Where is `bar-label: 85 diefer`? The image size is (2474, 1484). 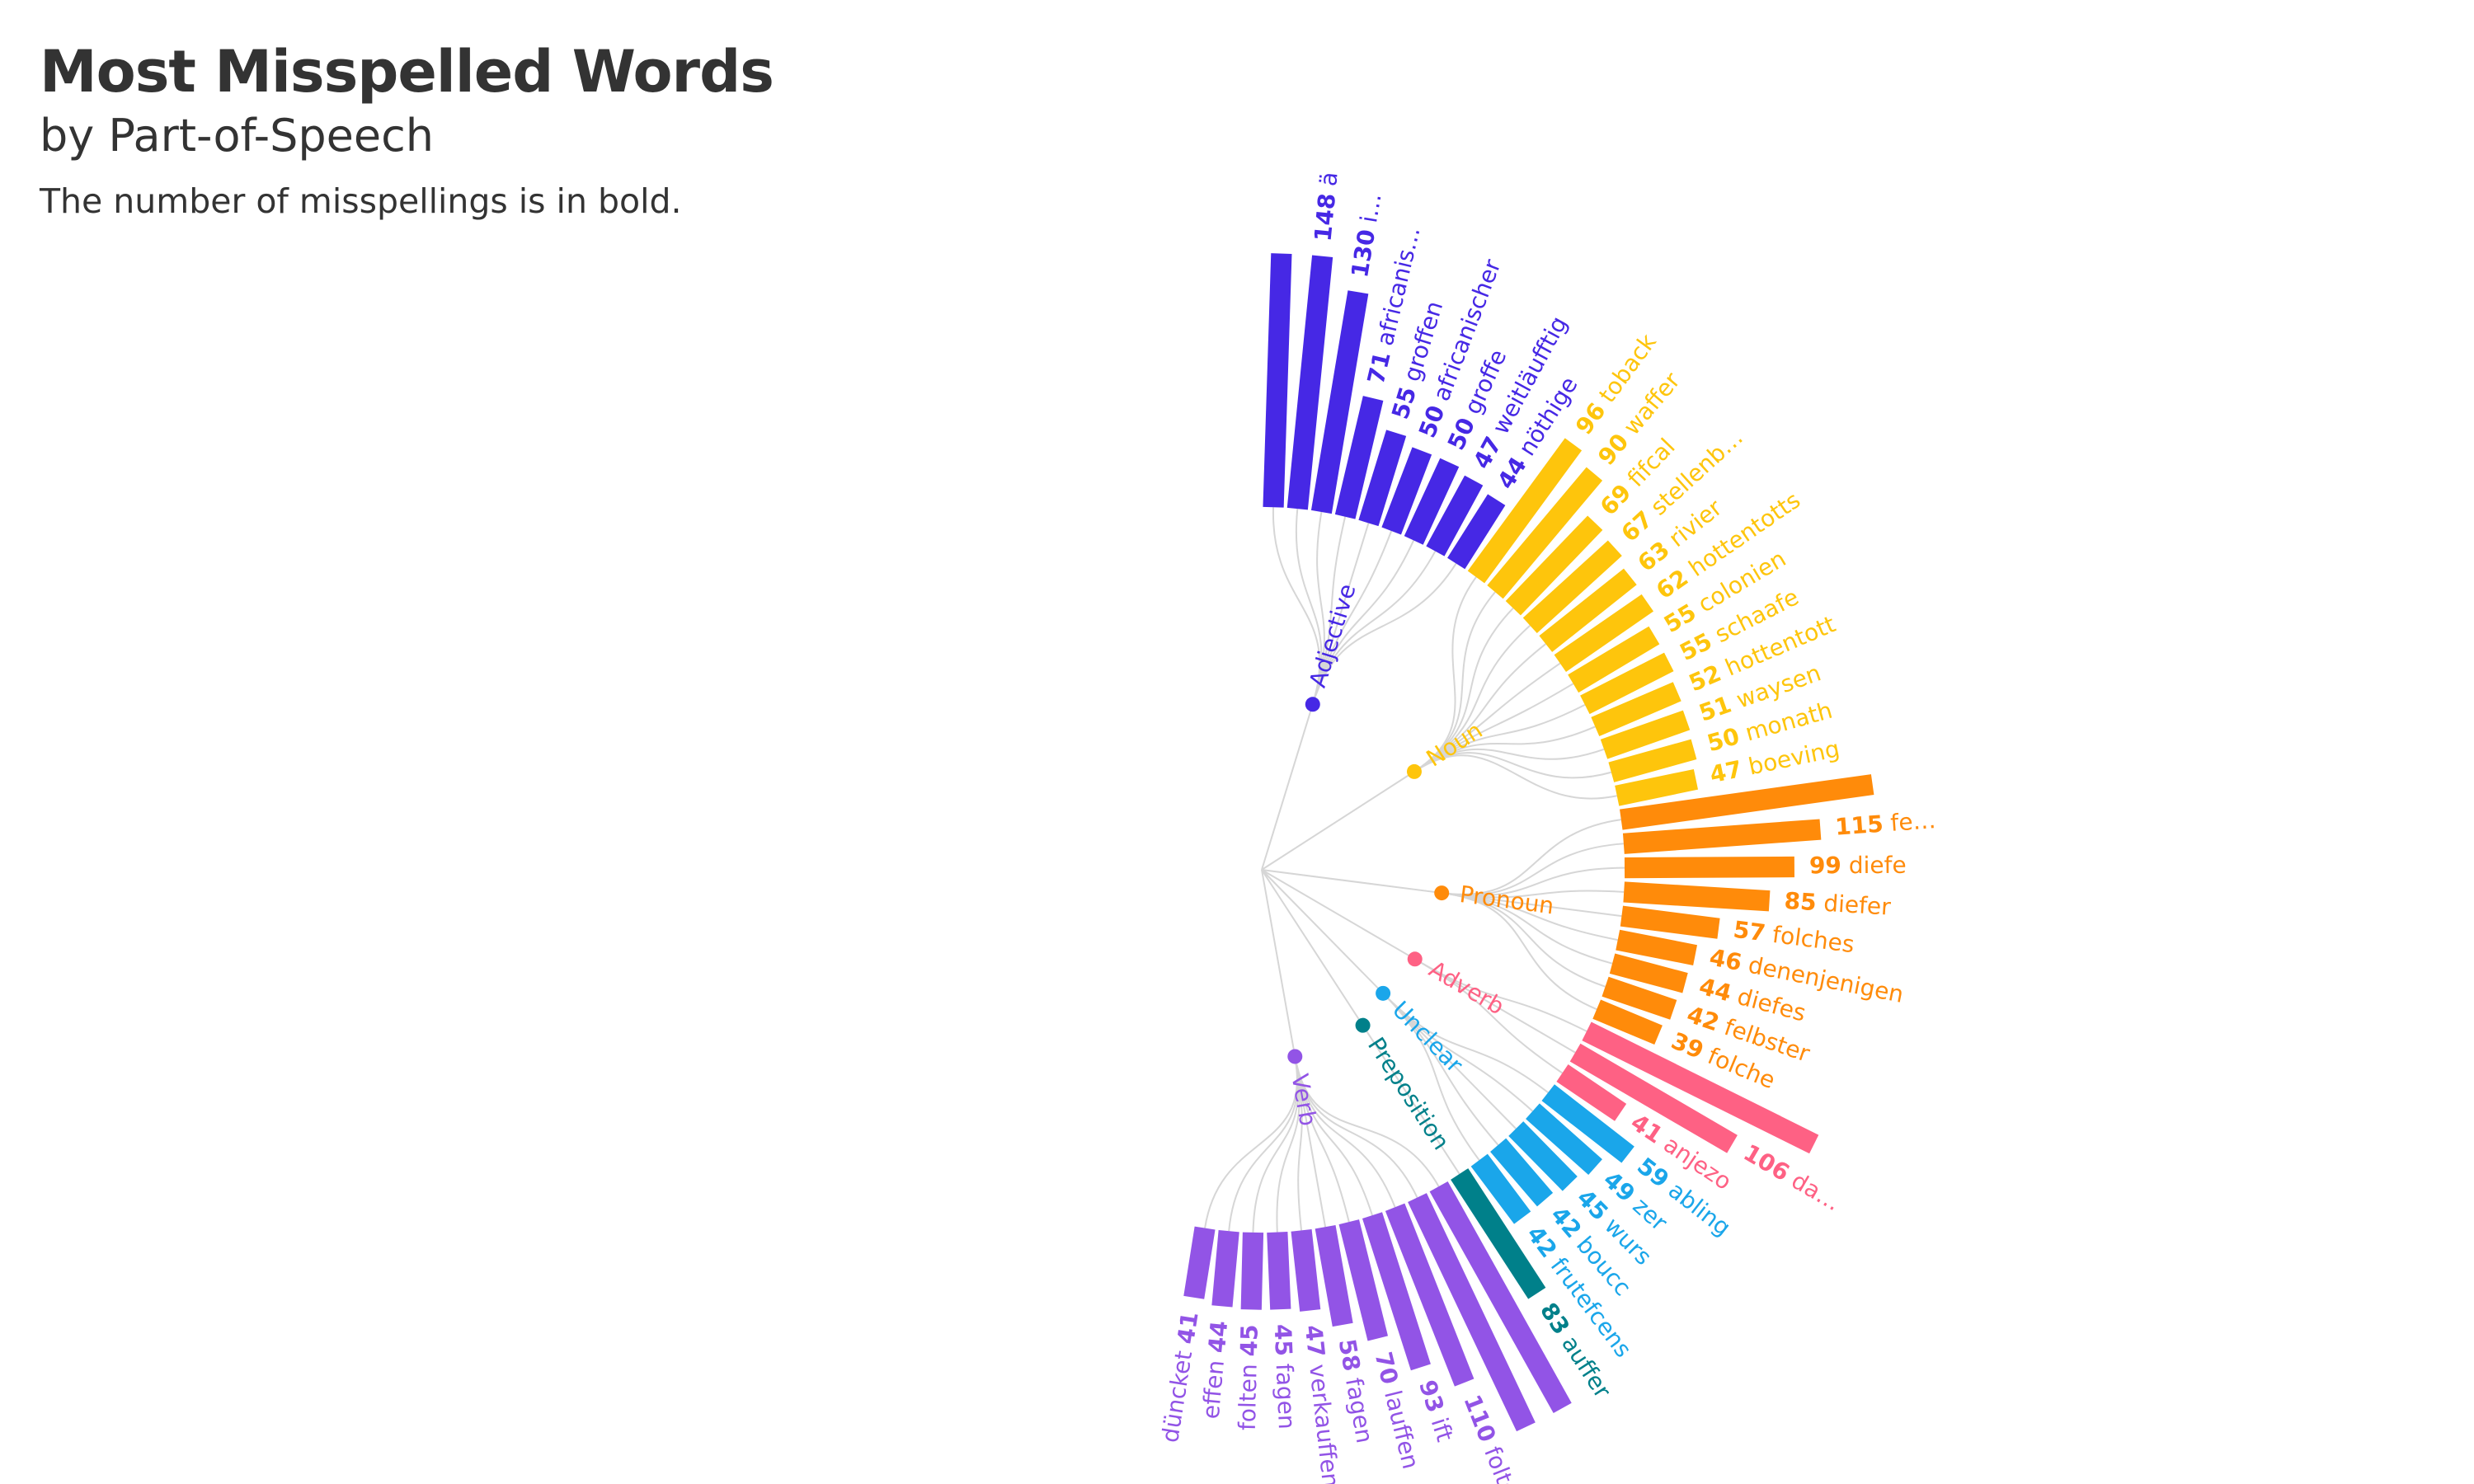
bar-label: 85 diefer is located at coordinates (1838, 904).